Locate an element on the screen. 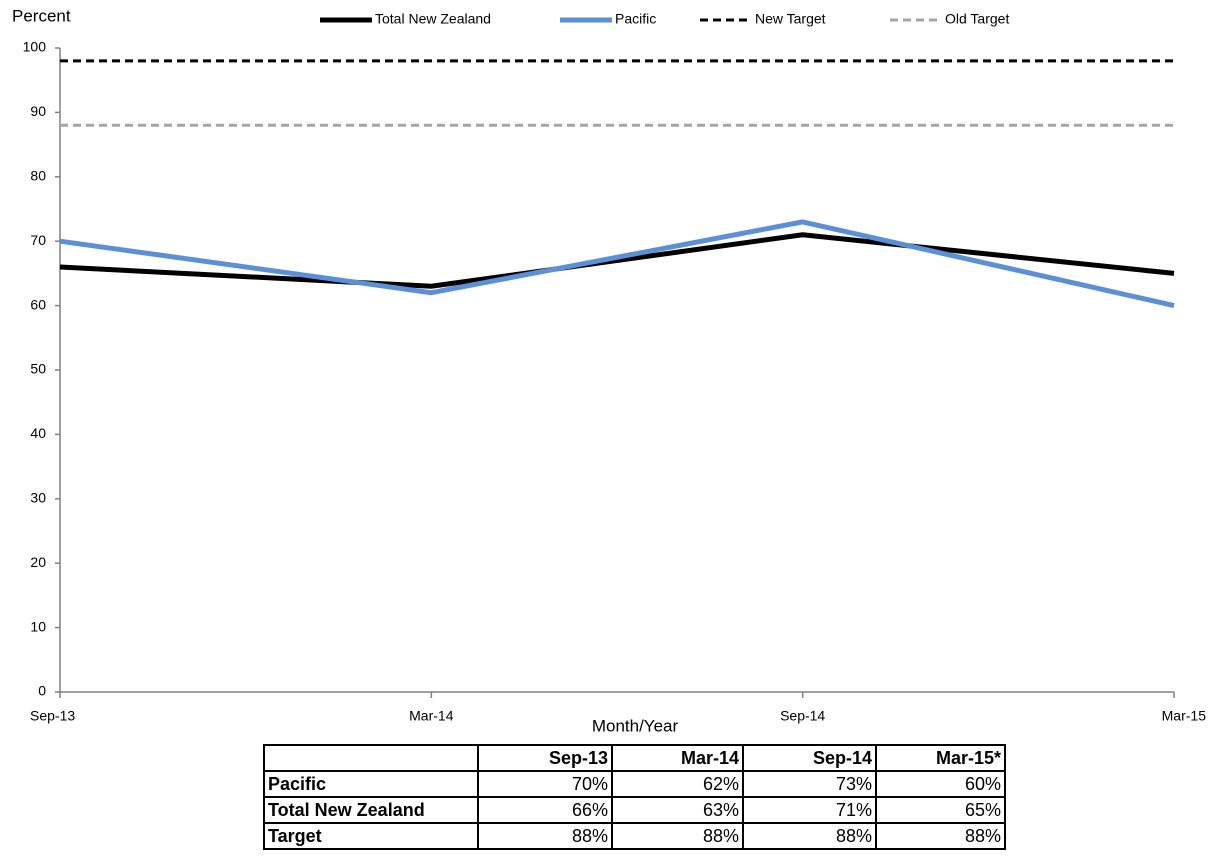 This screenshot has height=858, width=1214. table-cell: 63% is located at coordinates (677, 810).